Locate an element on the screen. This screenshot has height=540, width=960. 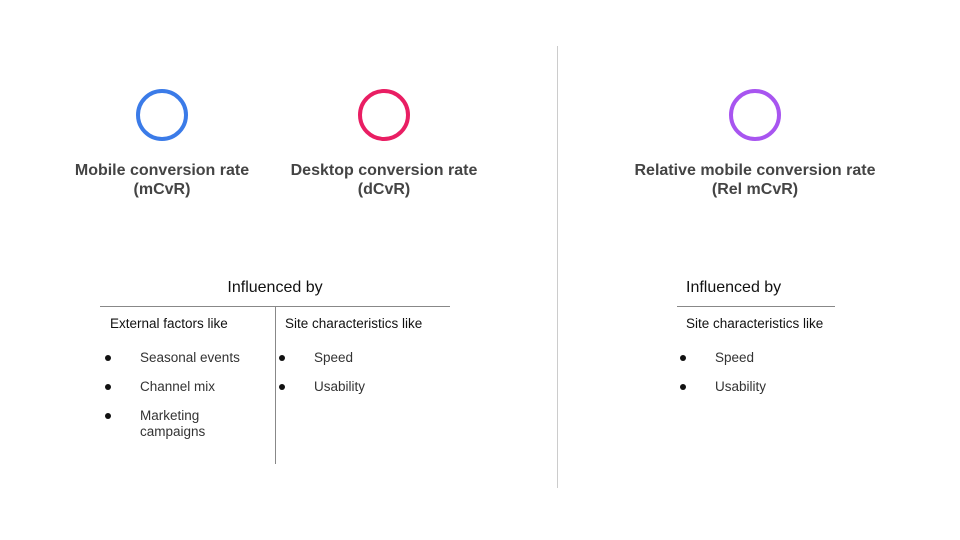
metric-abbr: (mCvR) is located at coordinates (162, 189).